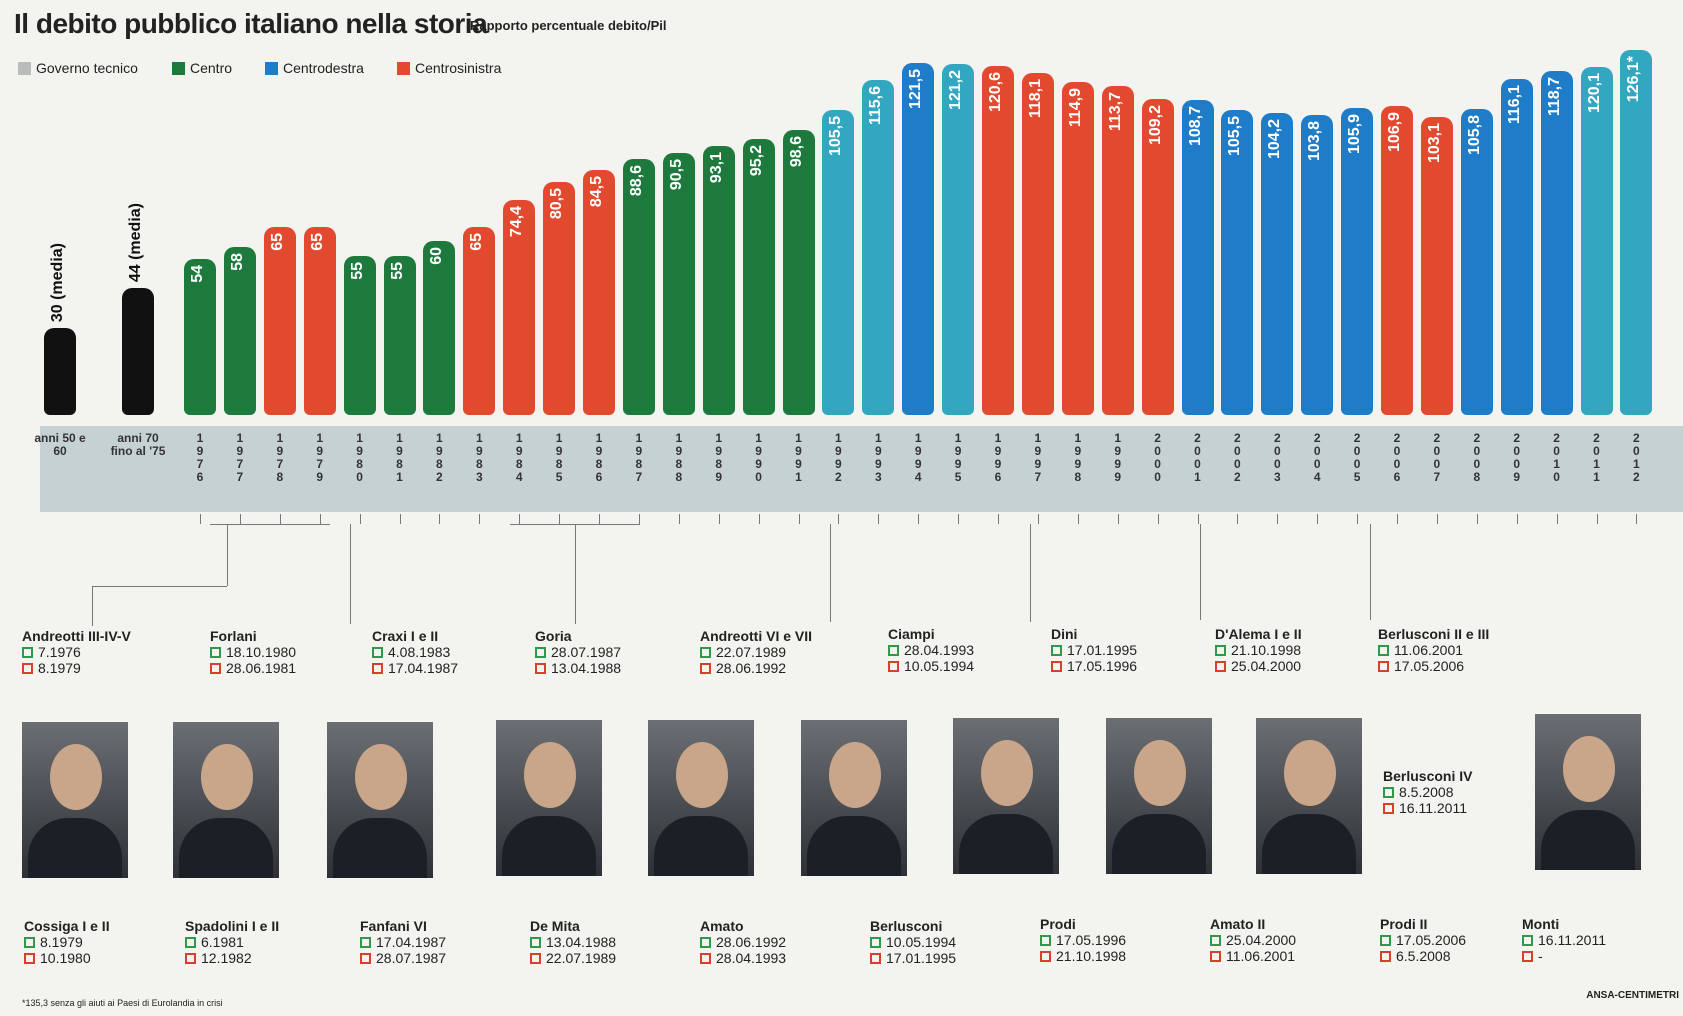 This screenshot has height=1016, width=1683. What do you see at coordinates (931, 666) in the screenshot?
I see `government-date: 10.05.1994` at bounding box center [931, 666].